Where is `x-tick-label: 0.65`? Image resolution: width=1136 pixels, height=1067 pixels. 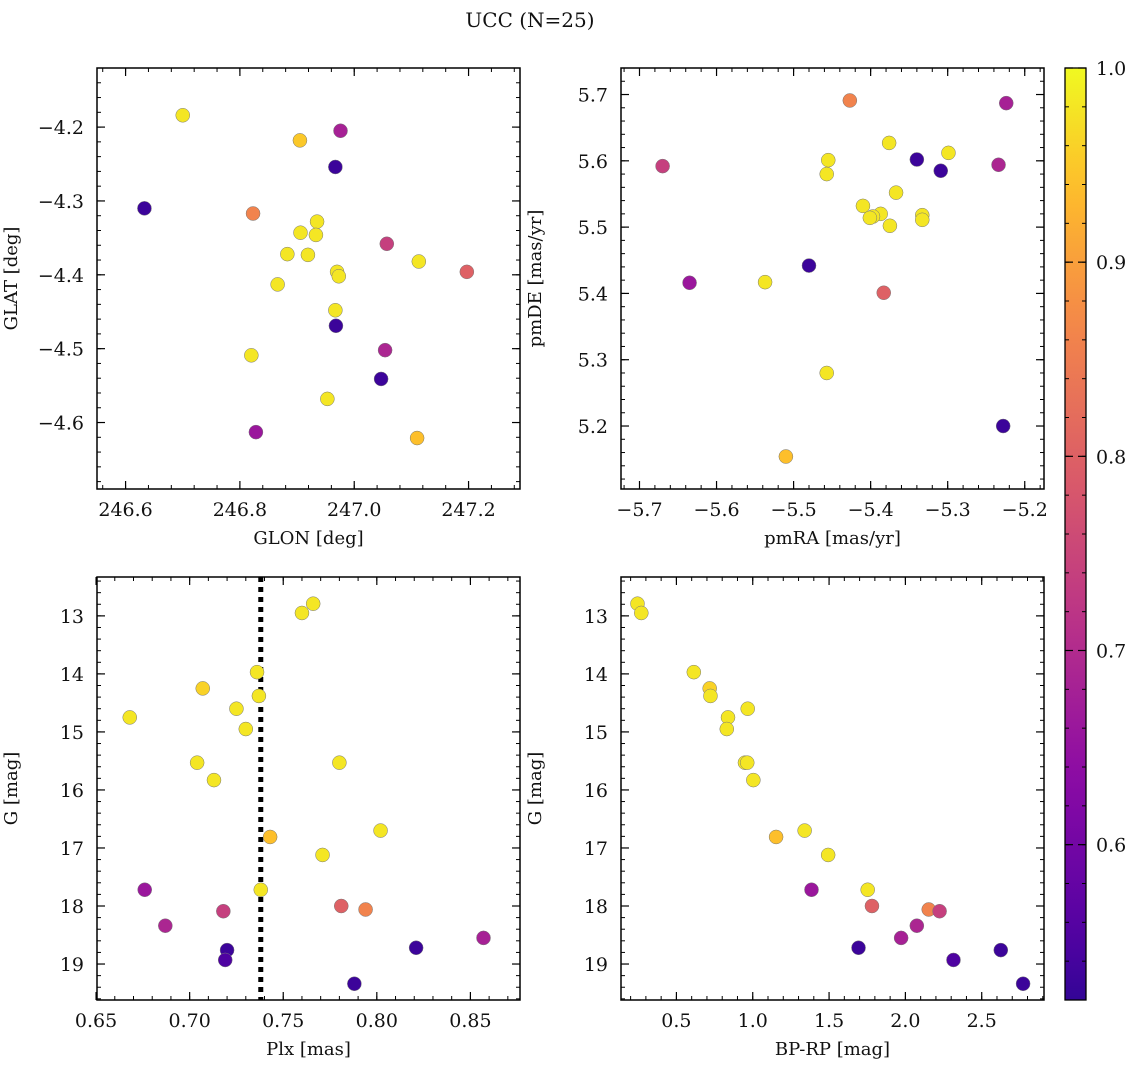
x-tick-label: 0.65 is located at coordinates (96, 1021).